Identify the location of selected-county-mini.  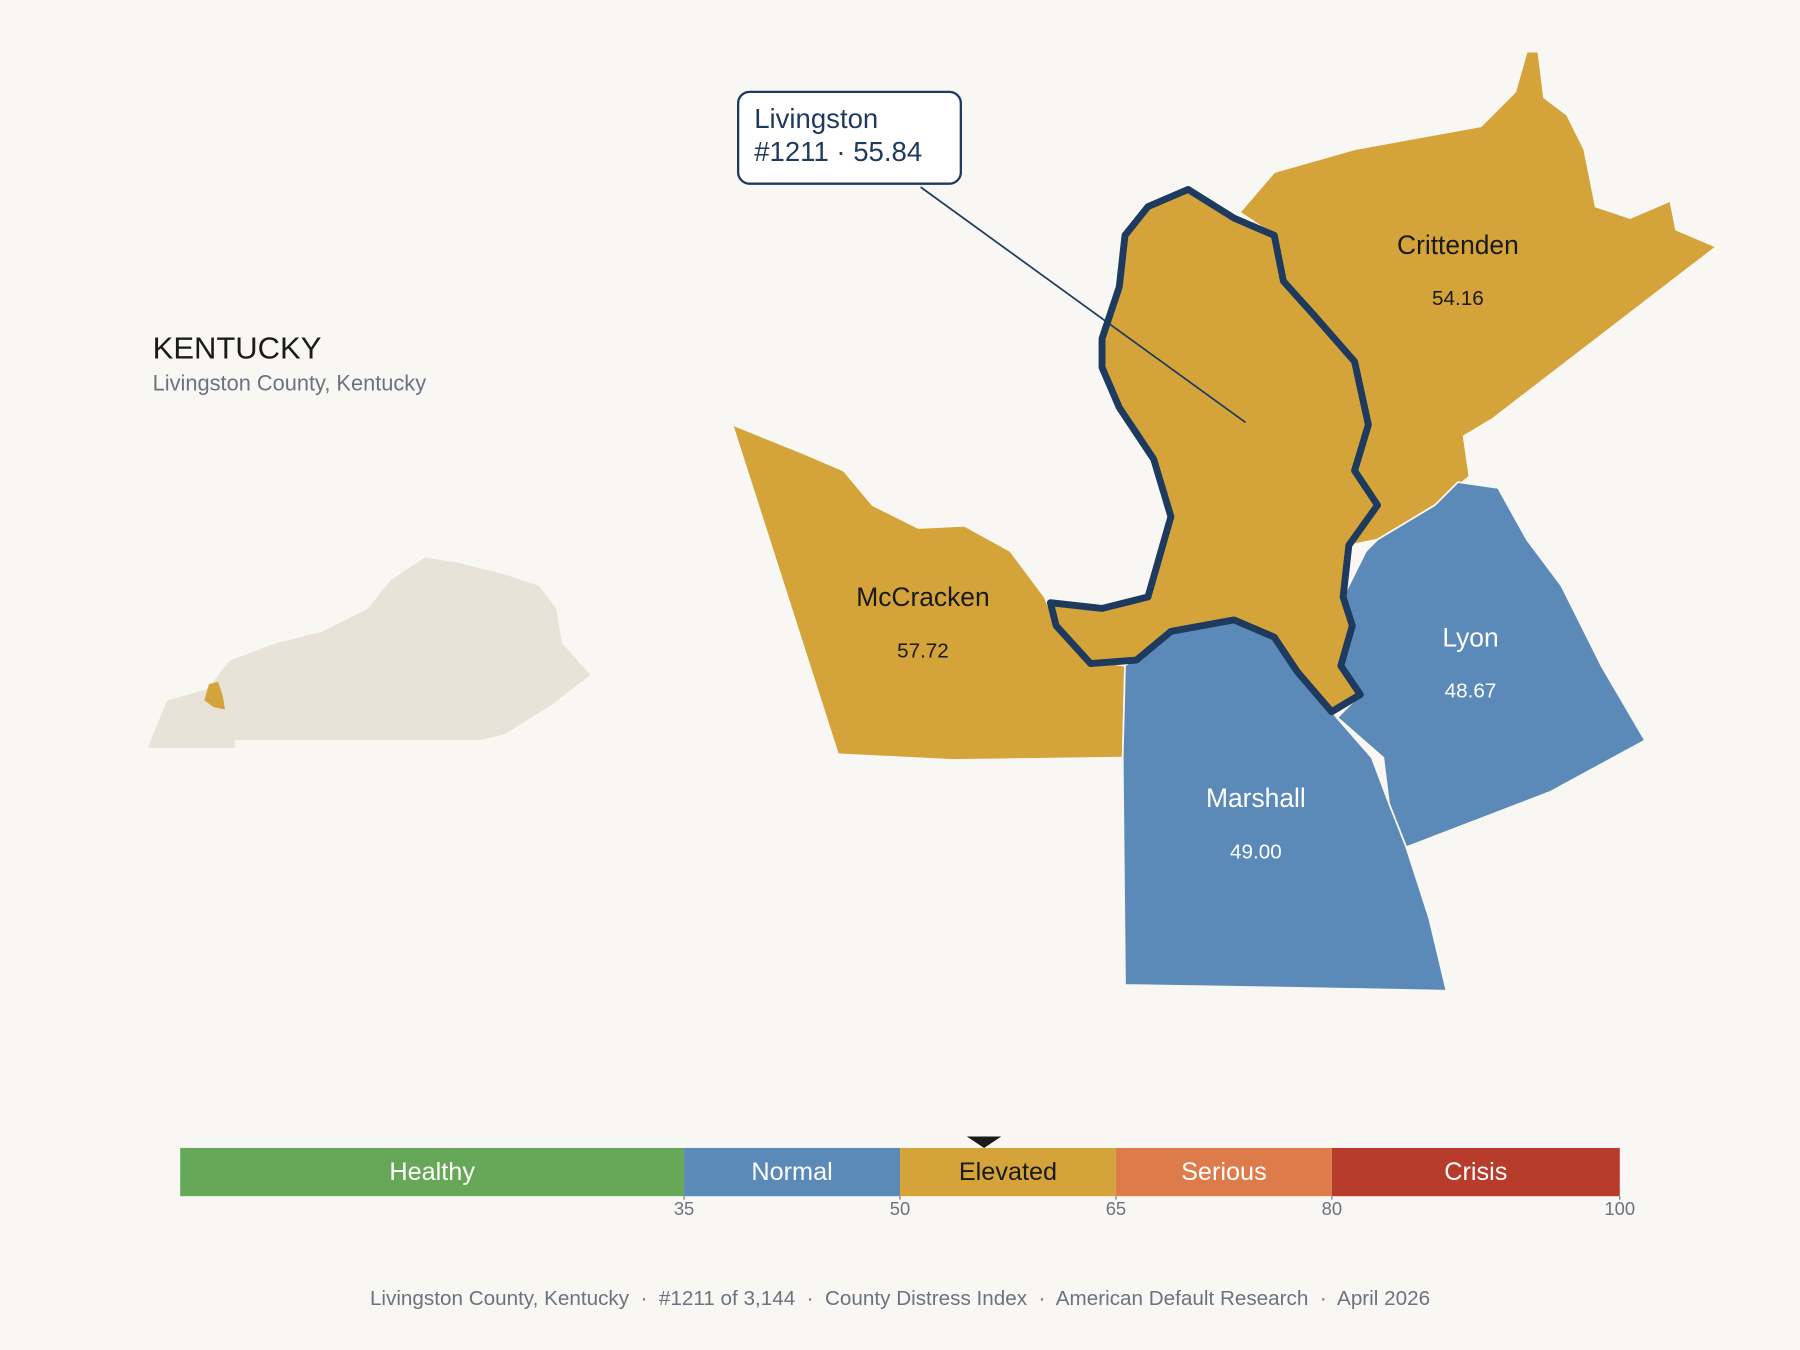
(214, 695).